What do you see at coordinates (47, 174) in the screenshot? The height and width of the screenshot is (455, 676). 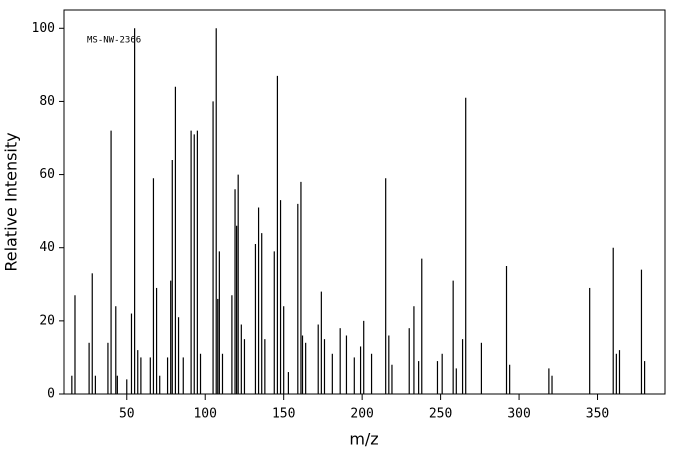 I see `y-tick-label: 60` at bounding box center [47, 174].